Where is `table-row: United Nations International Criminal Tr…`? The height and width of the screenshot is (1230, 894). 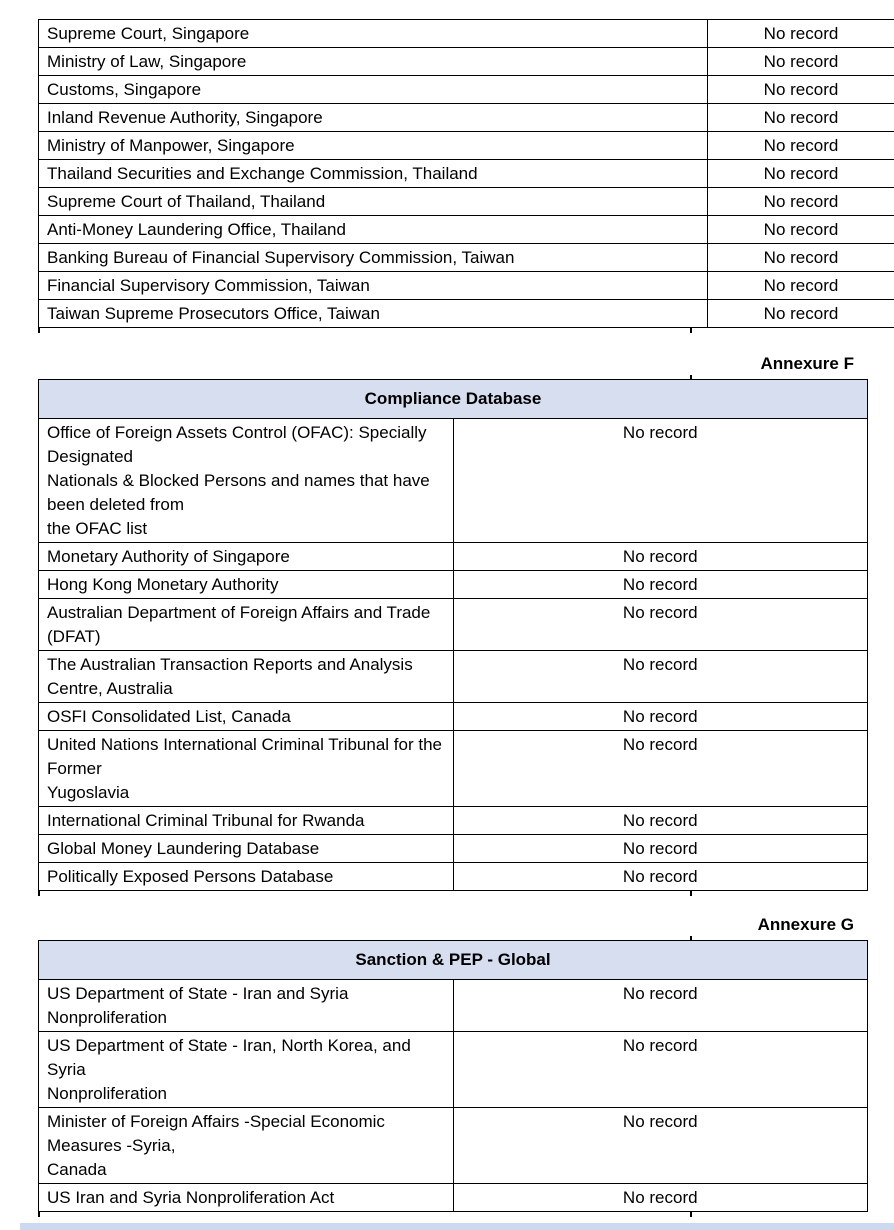 table-row: United Nations International Criminal Tr… is located at coordinates (453, 768).